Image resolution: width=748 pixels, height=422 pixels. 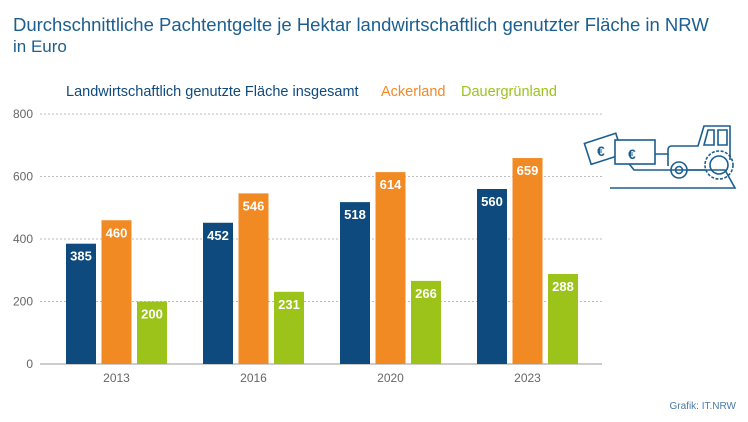 What do you see at coordinates (563, 286) in the screenshot?
I see `data-label: 288` at bounding box center [563, 286].